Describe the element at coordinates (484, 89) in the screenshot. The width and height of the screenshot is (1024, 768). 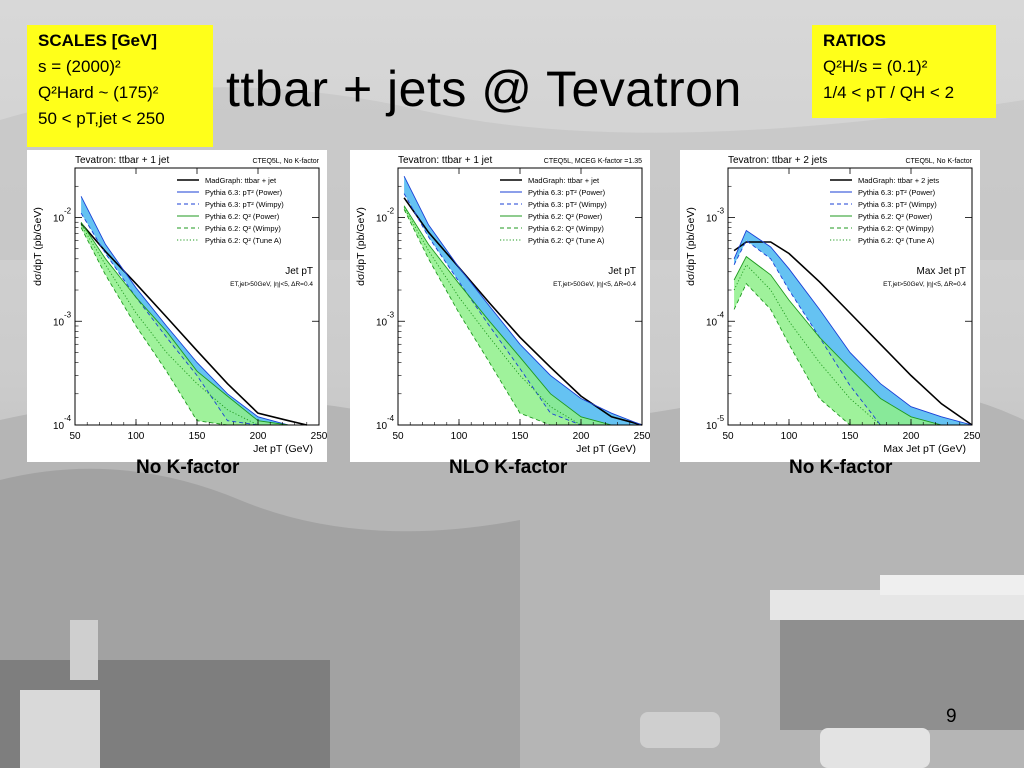
I see `slide-title: ttbar + jets @ Tevatron` at that location.